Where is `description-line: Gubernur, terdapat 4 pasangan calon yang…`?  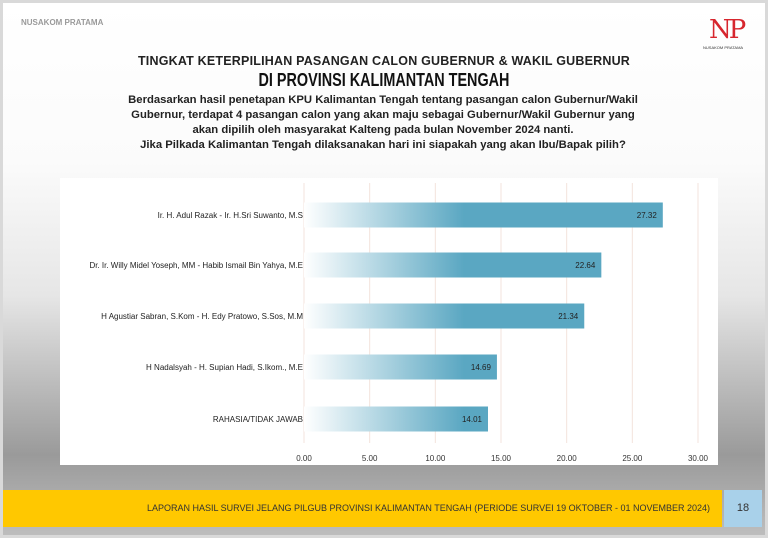 description-line: Gubernur, terdapat 4 pasangan calon yang… is located at coordinates (383, 115).